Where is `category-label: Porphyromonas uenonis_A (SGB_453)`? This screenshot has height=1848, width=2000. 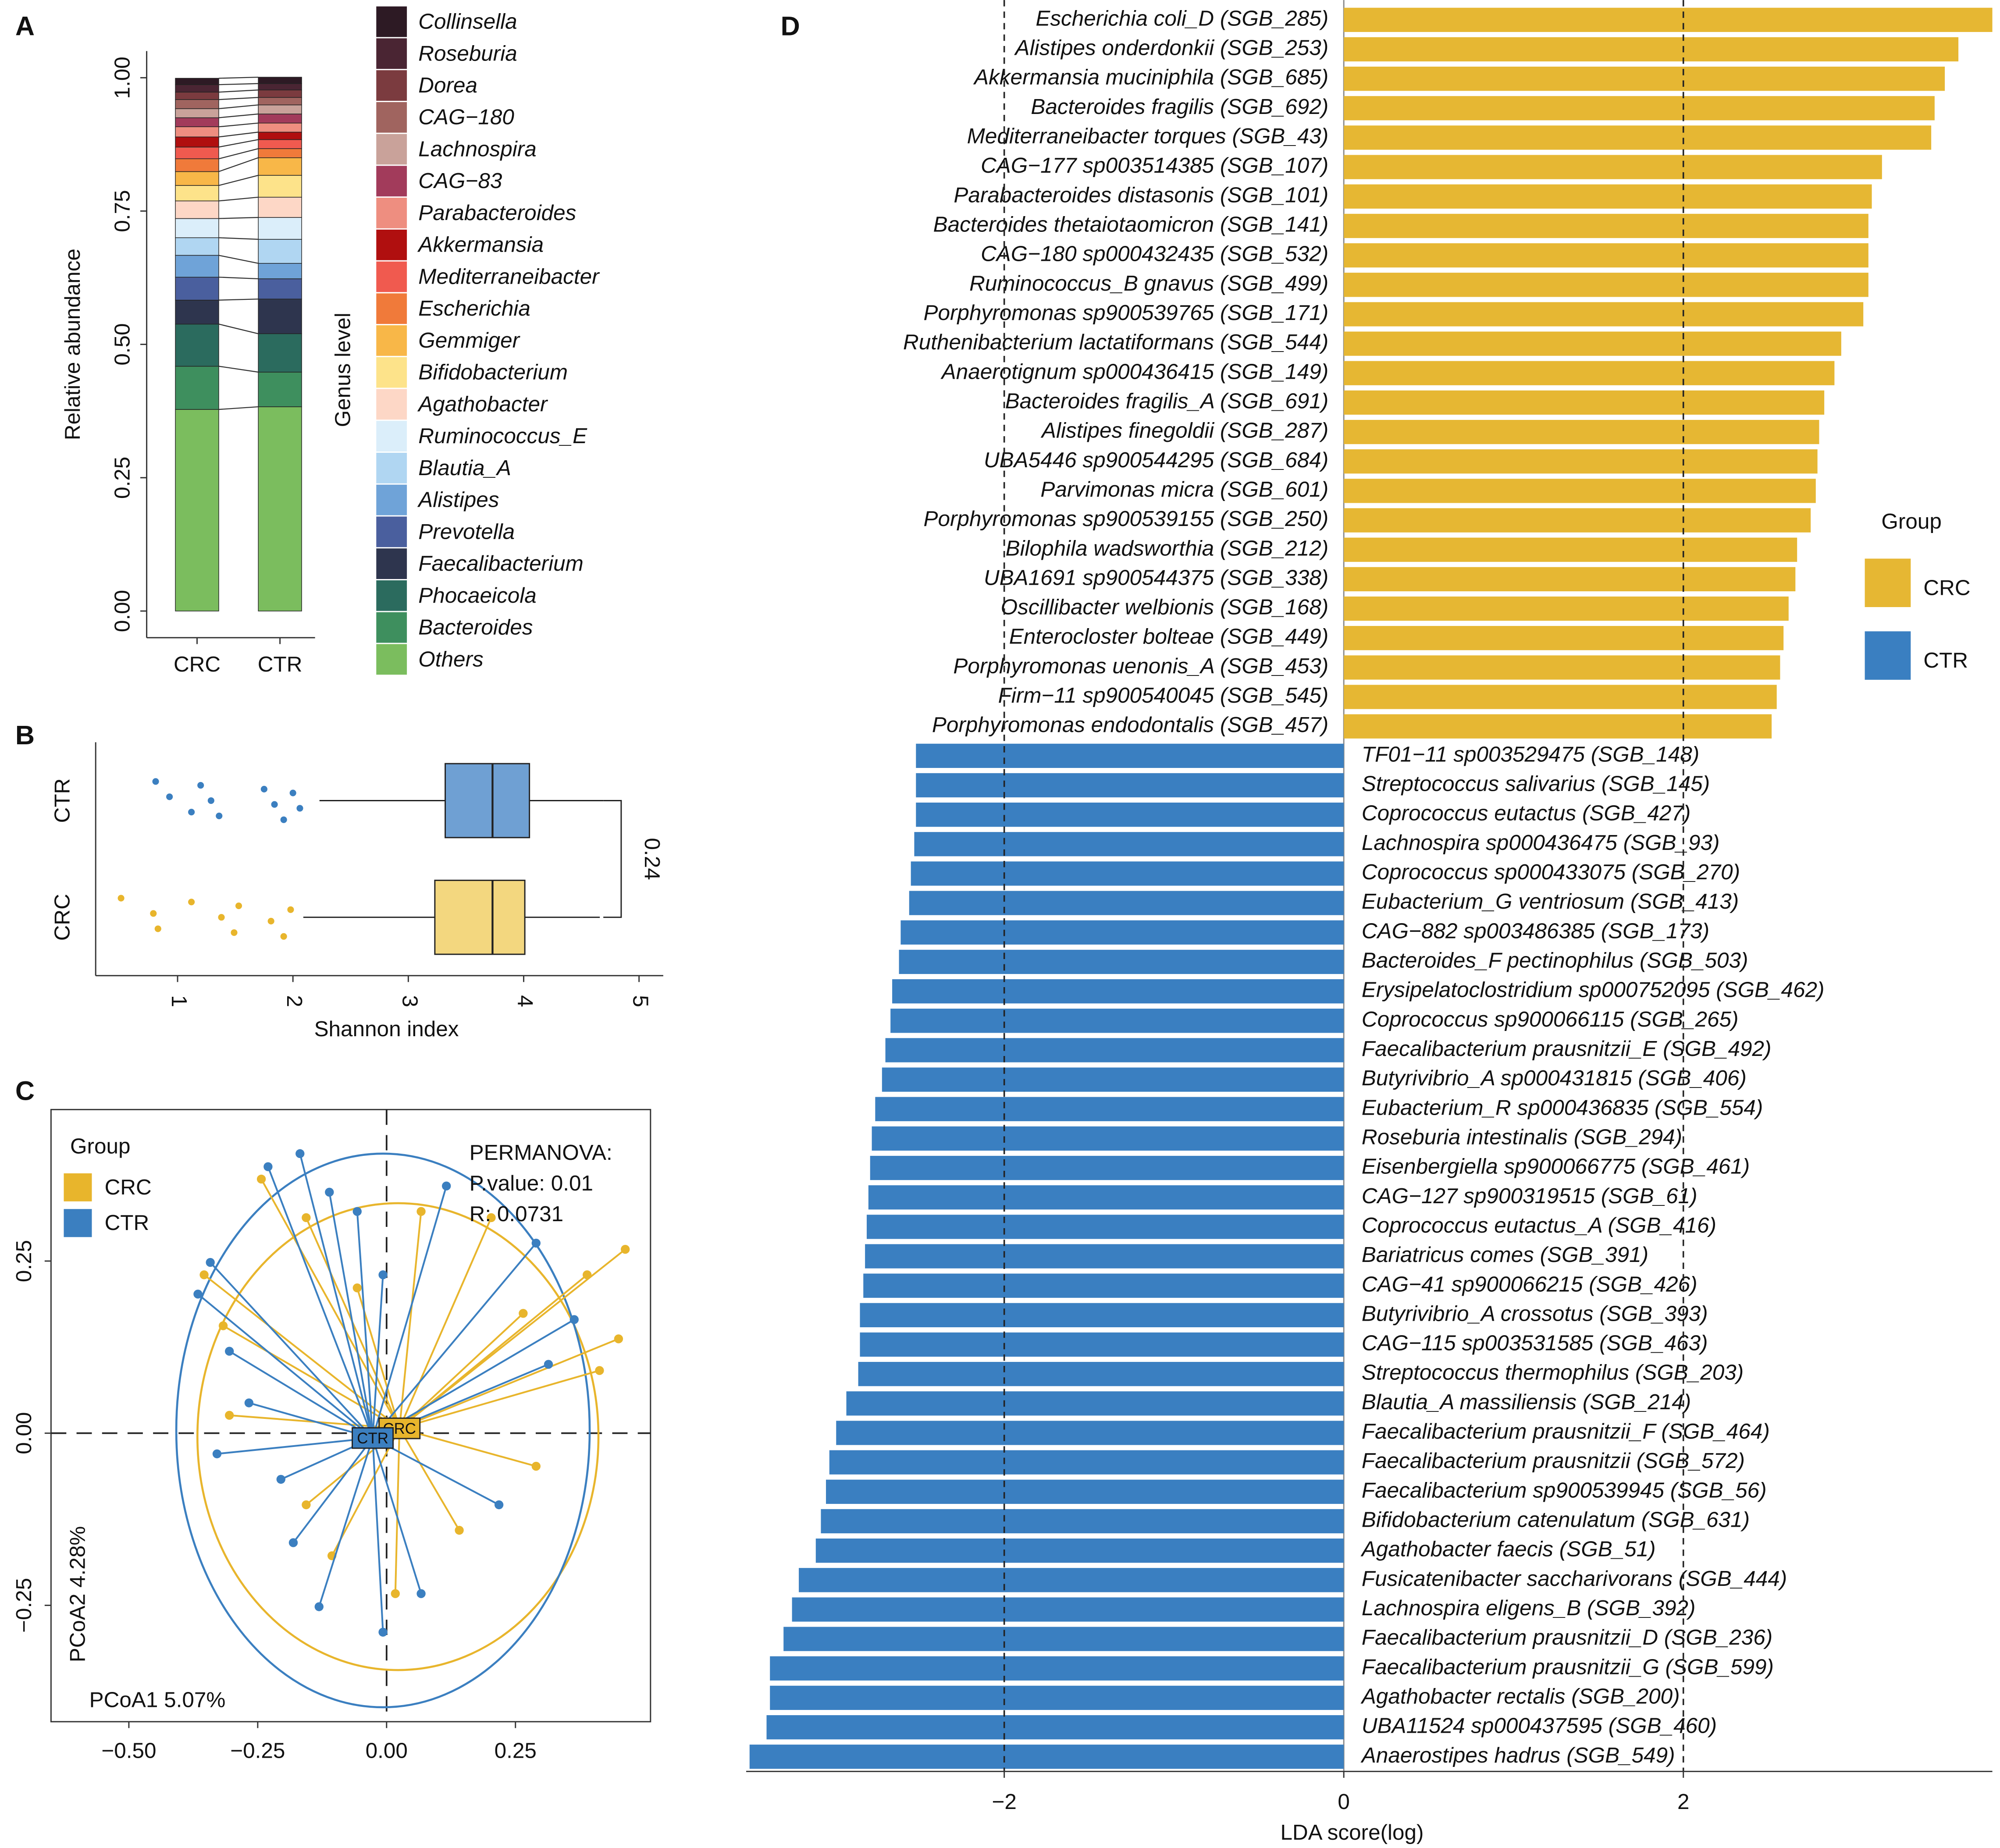
category-label: Porphyromonas uenonis_A (SGB_453) is located at coordinates (1140, 666).